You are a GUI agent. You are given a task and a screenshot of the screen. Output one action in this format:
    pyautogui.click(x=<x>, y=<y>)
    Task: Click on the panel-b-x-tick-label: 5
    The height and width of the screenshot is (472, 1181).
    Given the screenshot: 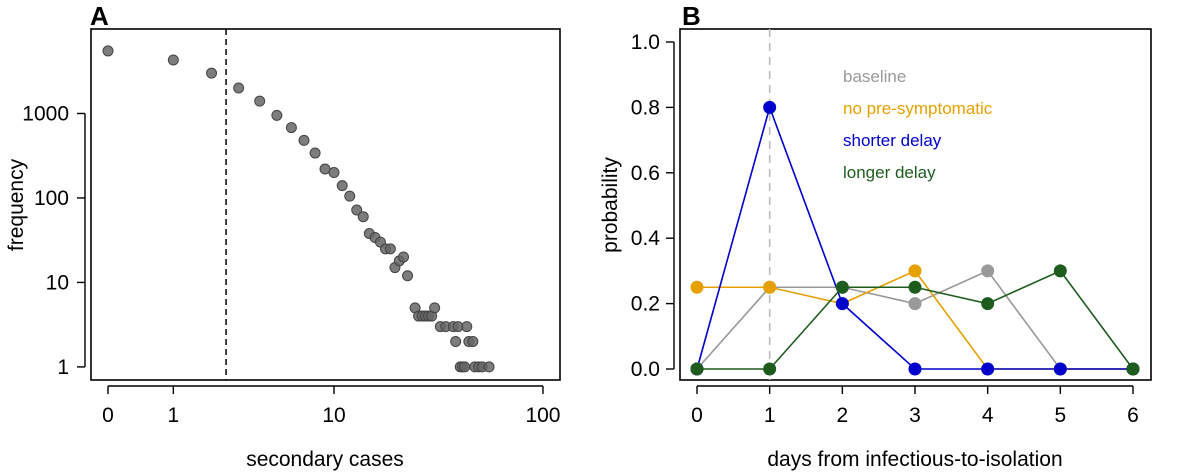 What is the action you would take?
    pyautogui.click(x=1060, y=415)
    